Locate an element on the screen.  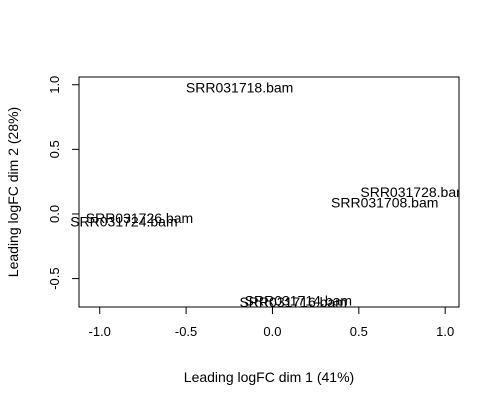
y-tick-label: 1.0 is located at coordinates (54, 85).